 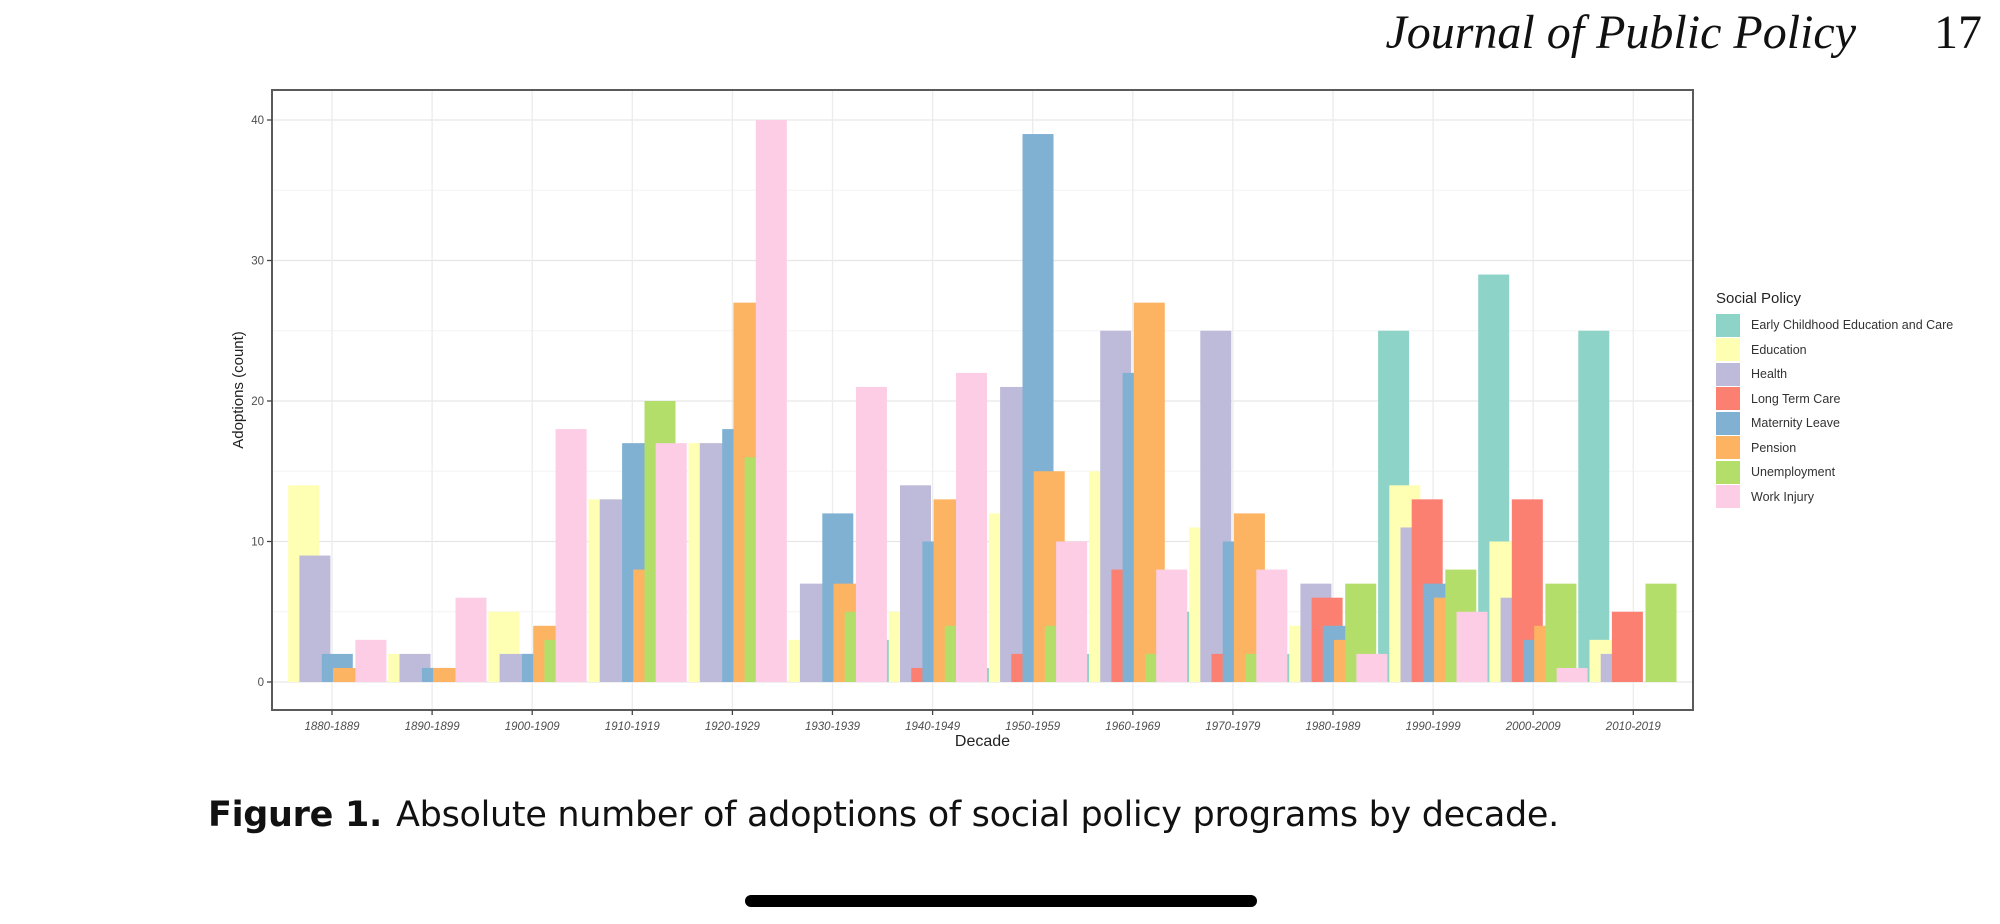 I want to click on x-tick-label: 1890-1899, so click(x=433, y=727).